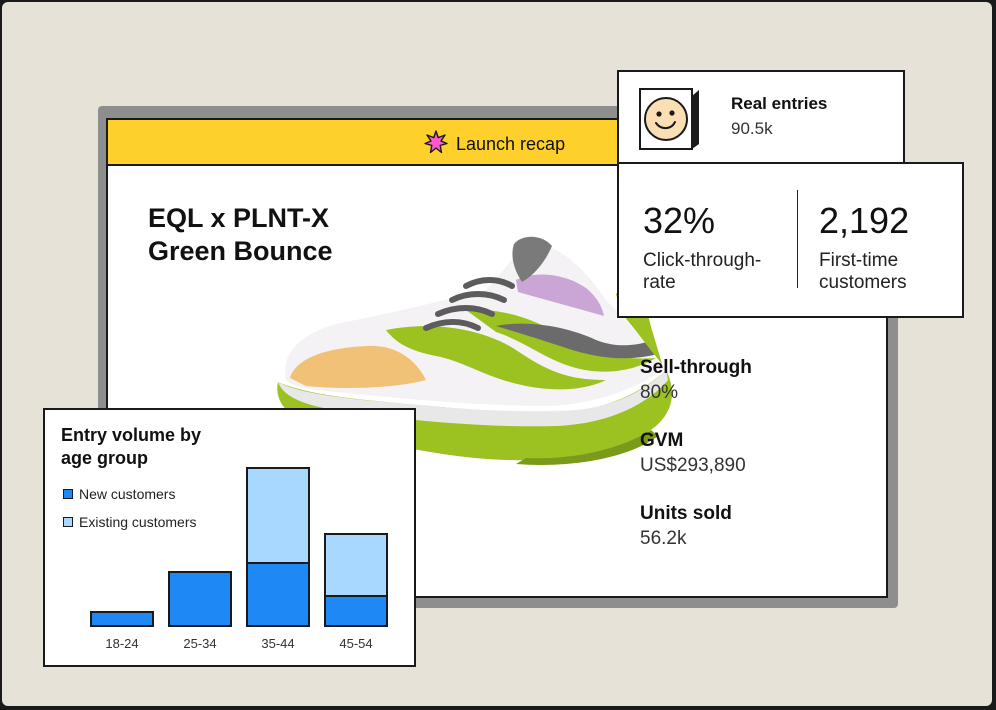 The image size is (996, 710). I want to click on recap-header-title: Launch recap, so click(511, 144).